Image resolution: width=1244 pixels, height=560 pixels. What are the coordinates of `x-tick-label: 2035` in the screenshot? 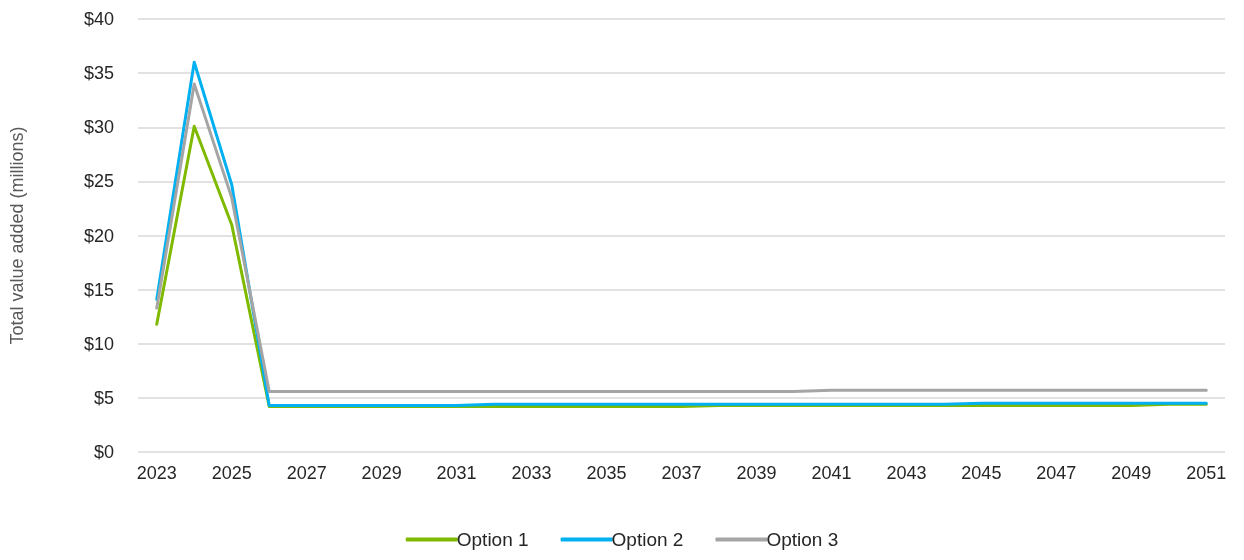 It's located at (606, 473).